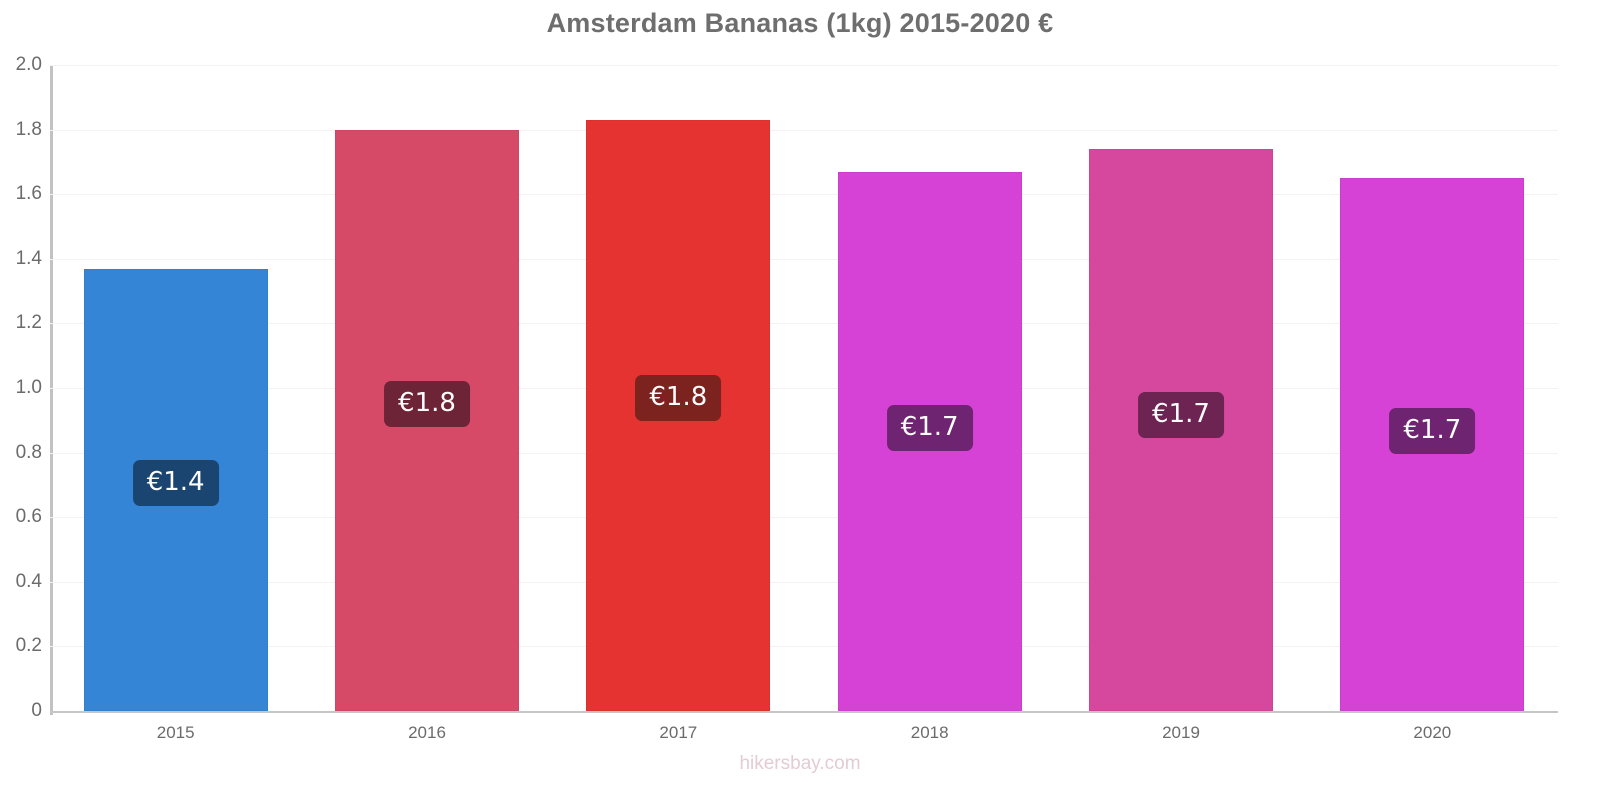 The width and height of the screenshot is (1600, 800). I want to click on x-axis-tick-label: 2016, so click(427, 732).